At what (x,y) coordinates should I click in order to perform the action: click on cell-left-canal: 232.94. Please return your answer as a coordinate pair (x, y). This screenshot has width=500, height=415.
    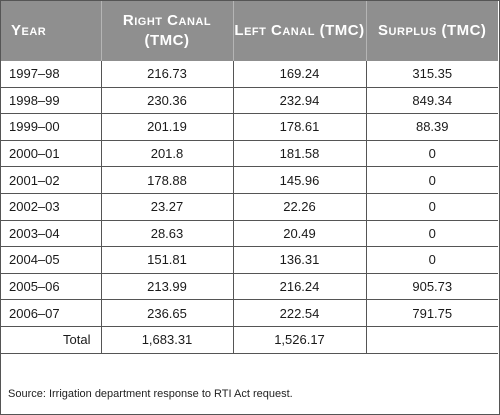
    Looking at the image, I should click on (300, 101).